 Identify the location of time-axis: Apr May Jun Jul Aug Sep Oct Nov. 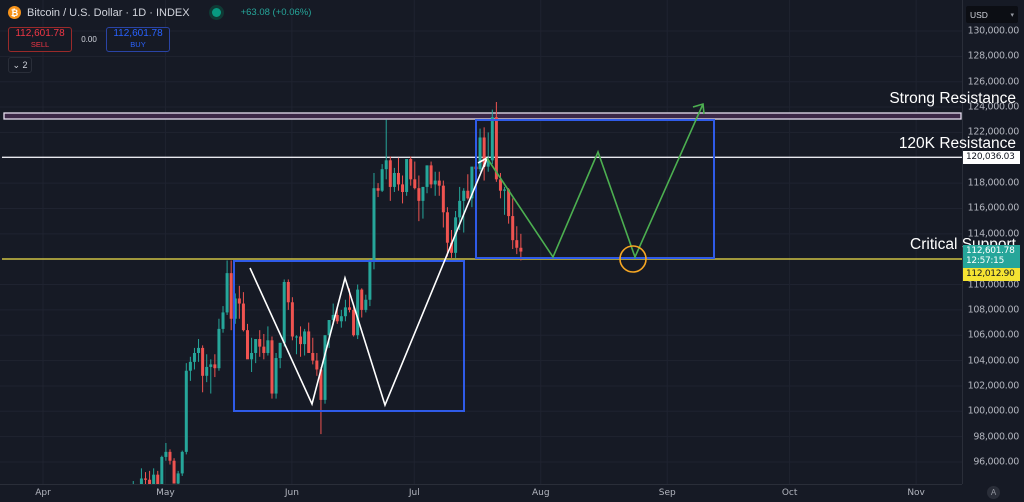
(481, 493).